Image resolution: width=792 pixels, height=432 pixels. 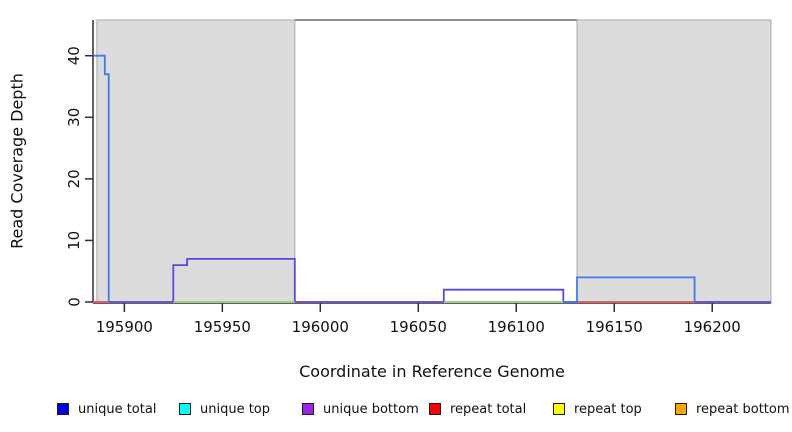 I want to click on legend-item-label: repeat bottom, so click(x=743, y=409).